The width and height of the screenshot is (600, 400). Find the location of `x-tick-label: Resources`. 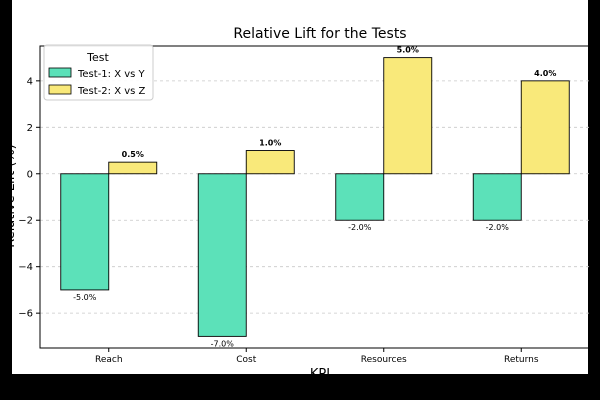

x-tick-label: Resources is located at coordinates (384, 360).